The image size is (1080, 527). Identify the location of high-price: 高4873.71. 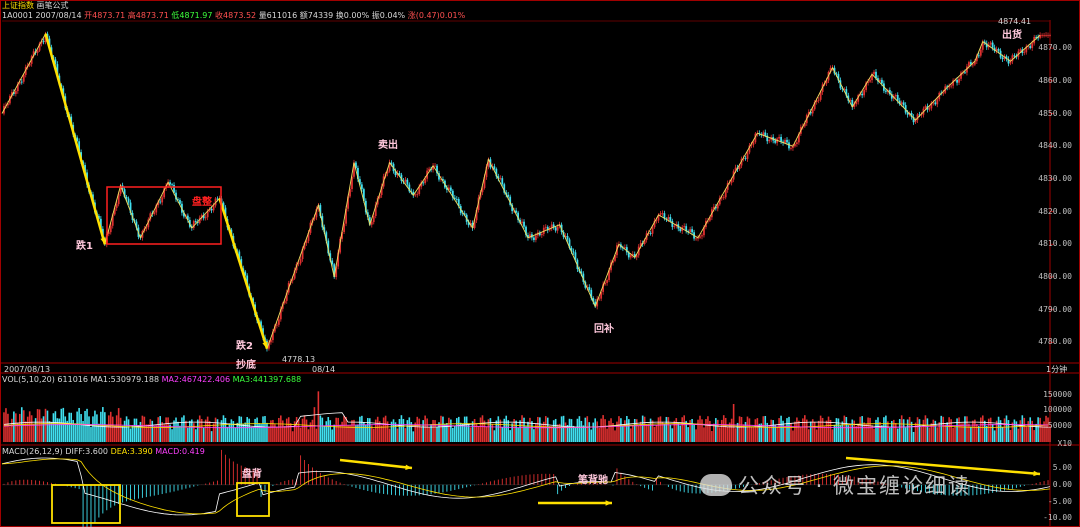
(148, 15).